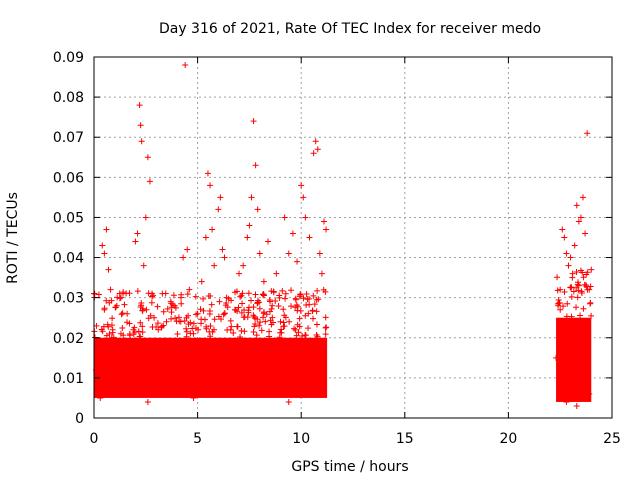 The width and height of the screenshot is (640, 480). Describe the element at coordinates (68, 299) in the screenshot. I see `y-tick-label: 0.03` at that location.